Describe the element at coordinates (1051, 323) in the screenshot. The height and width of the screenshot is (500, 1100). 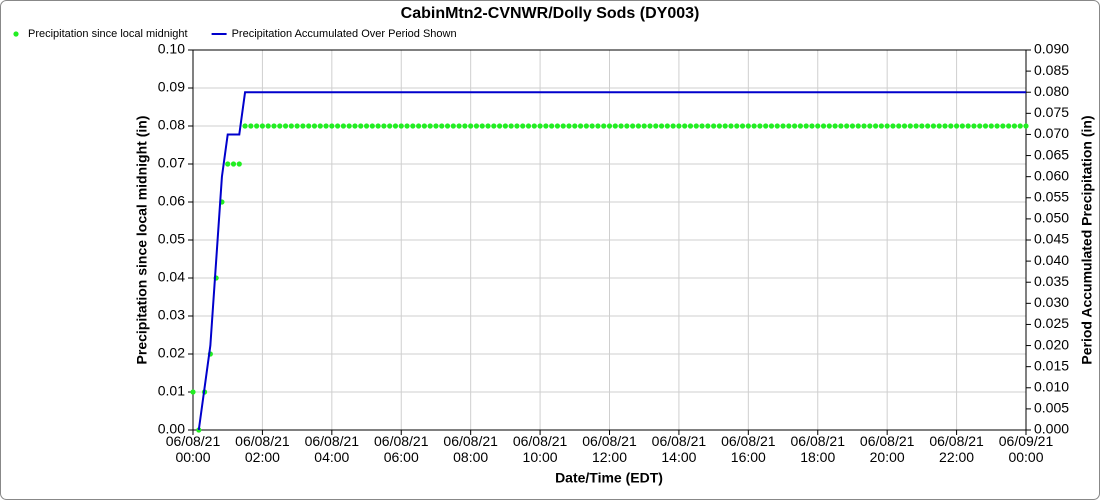
I see `y2-tick-label: 0.025` at that location.